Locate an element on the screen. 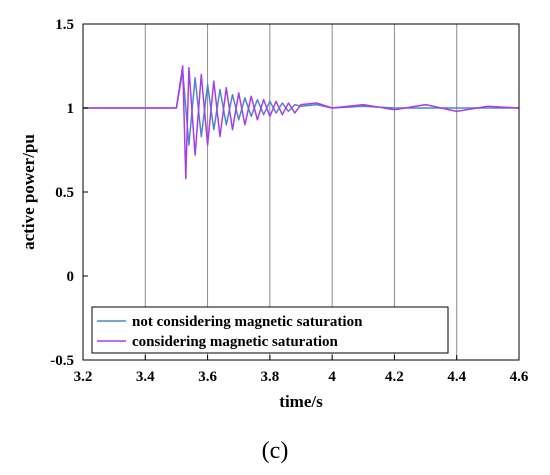  legend-label-series-0: not considering magnetic saturation is located at coordinates (247, 322).